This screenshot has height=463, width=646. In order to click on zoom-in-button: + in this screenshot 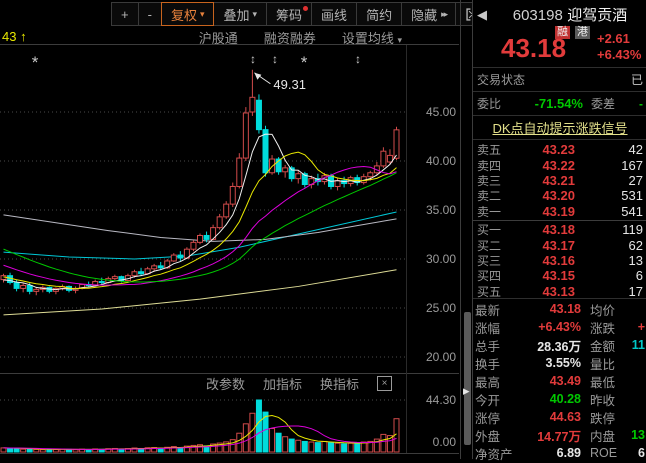, I will do `click(125, 14)`.